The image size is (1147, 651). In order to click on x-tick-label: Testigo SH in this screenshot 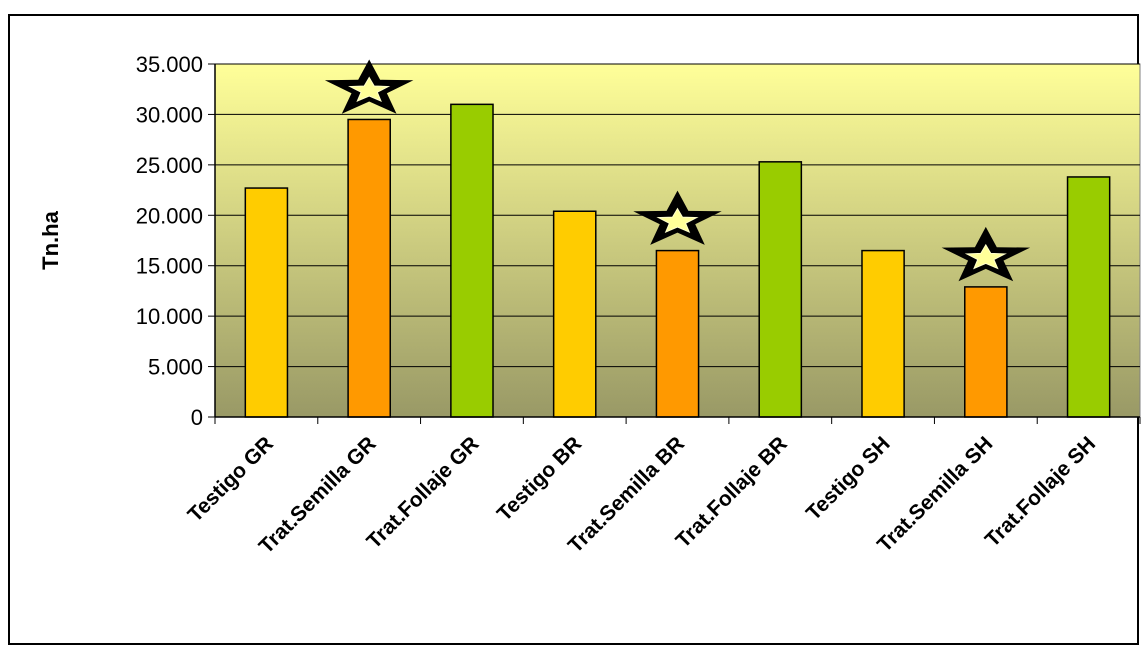, I will do `click(848, 478)`.